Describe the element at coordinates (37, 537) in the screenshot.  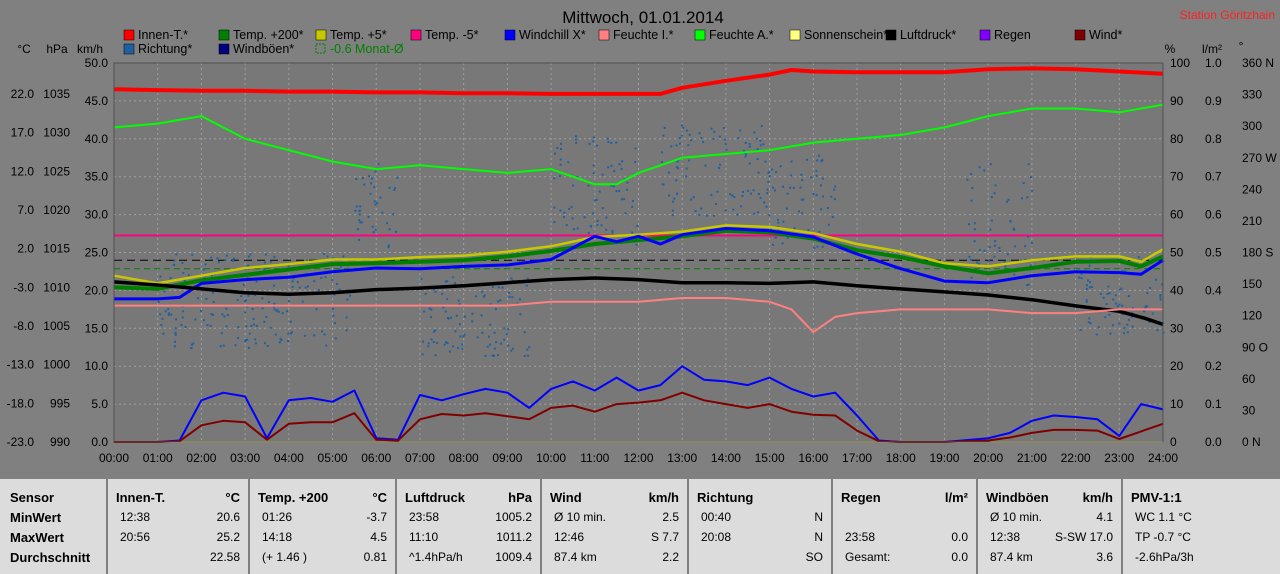
I see `row-label-max: MaxWert` at that location.